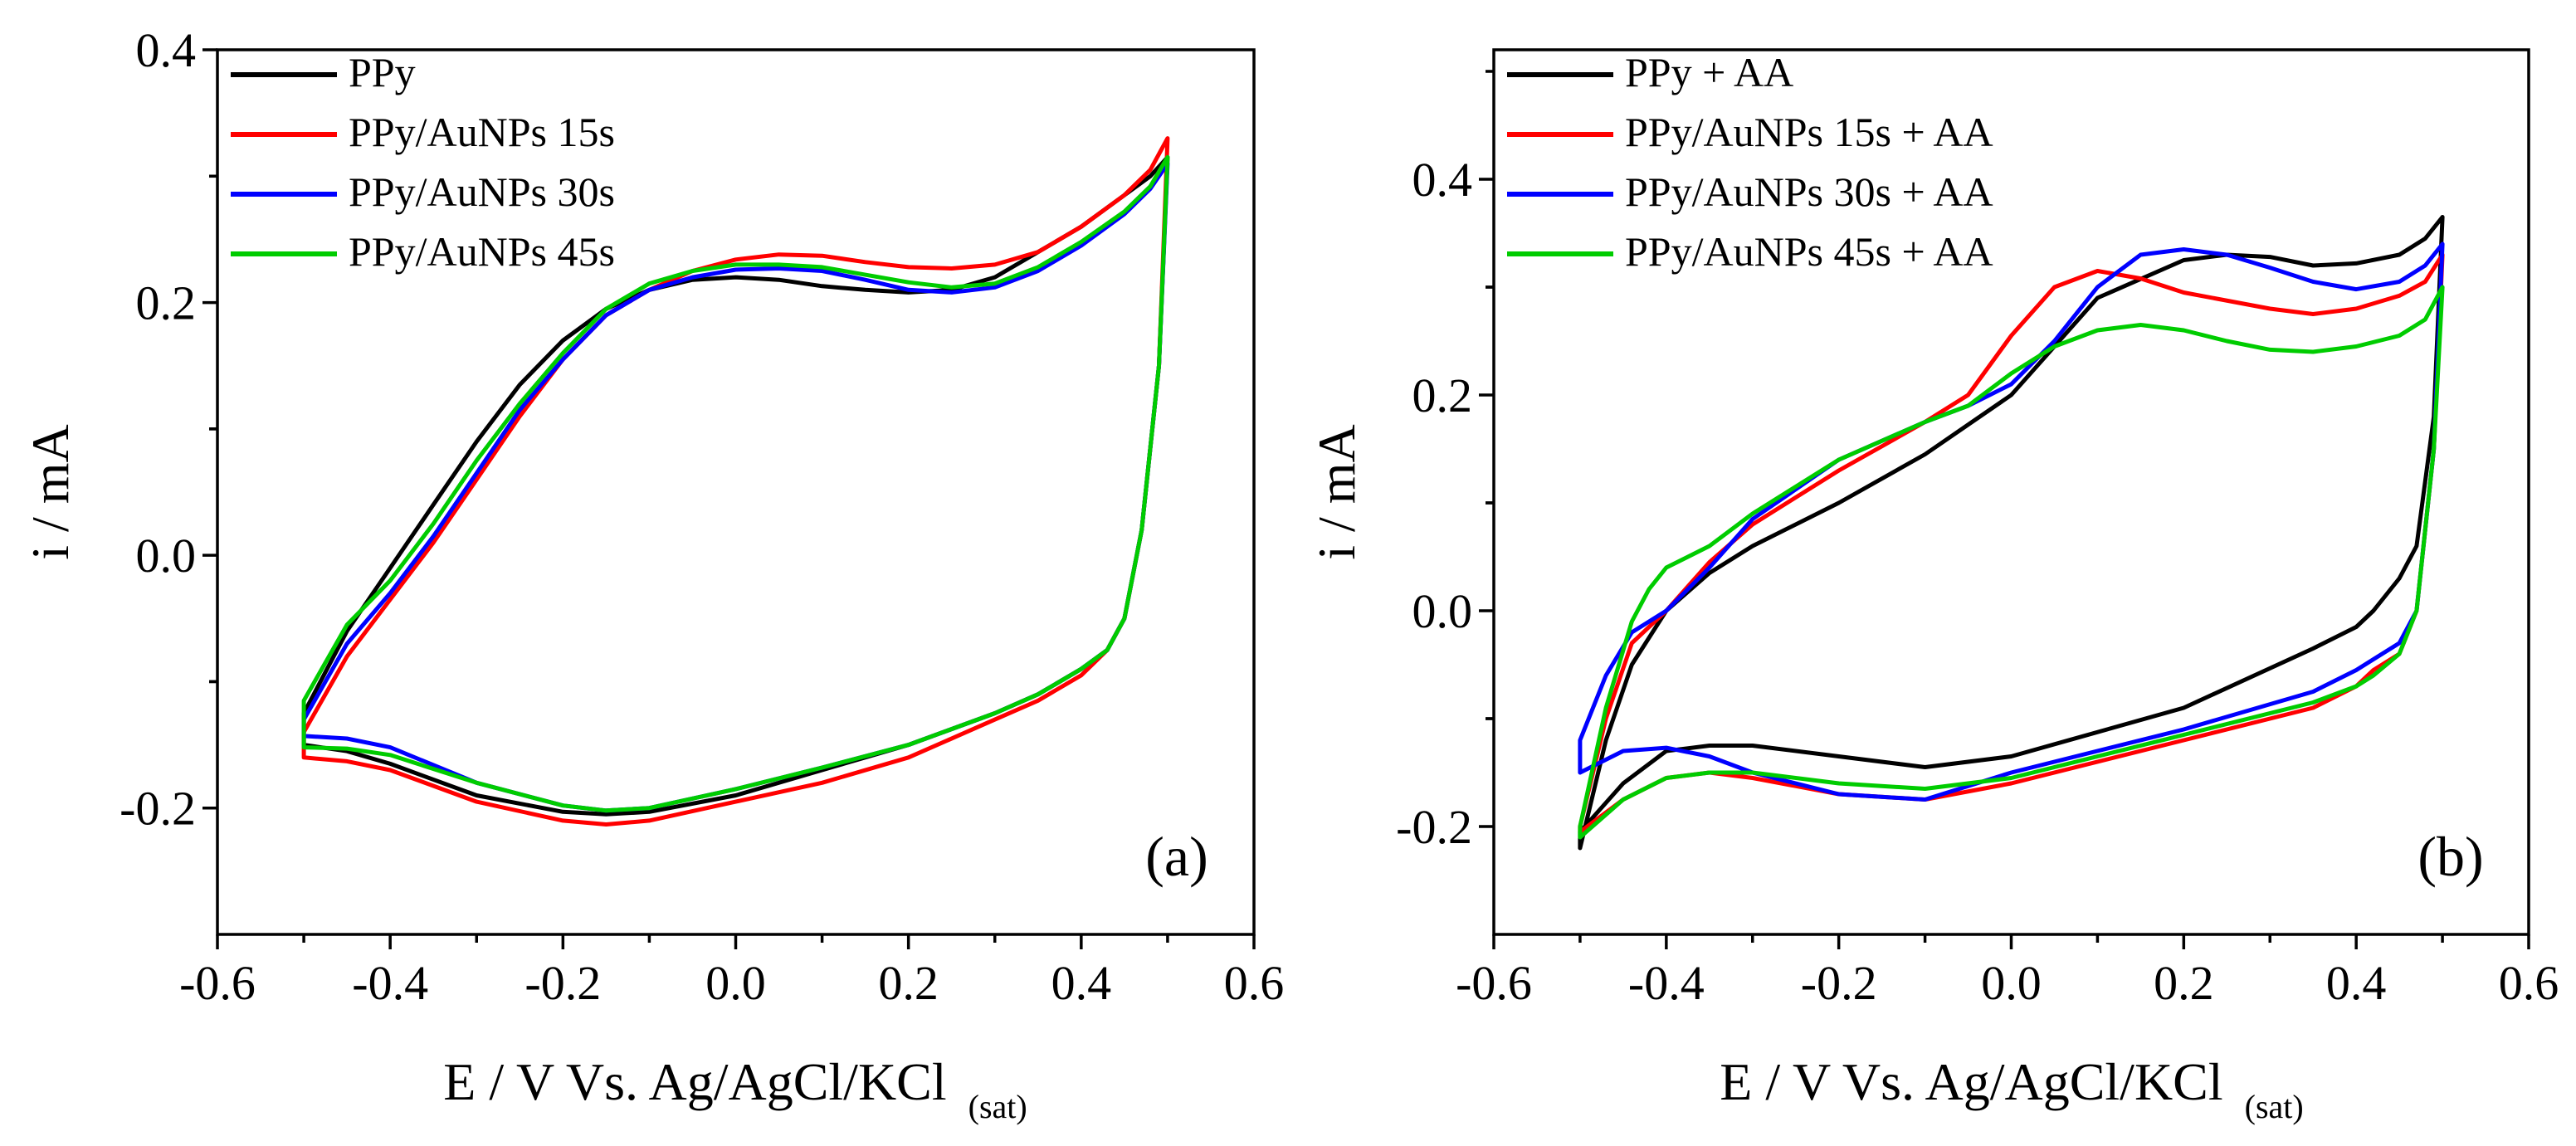 This screenshot has width=2576, height=1146. Describe the element at coordinates (1809, 251) in the screenshot. I see `legend-entry-label: PPy/AuNPs 45s + AA` at that location.